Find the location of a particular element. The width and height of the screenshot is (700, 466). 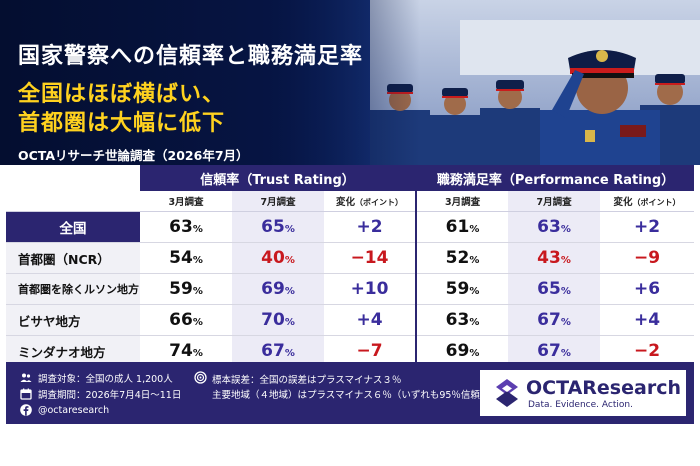

calendar-icon is located at coordinates (26, 394).